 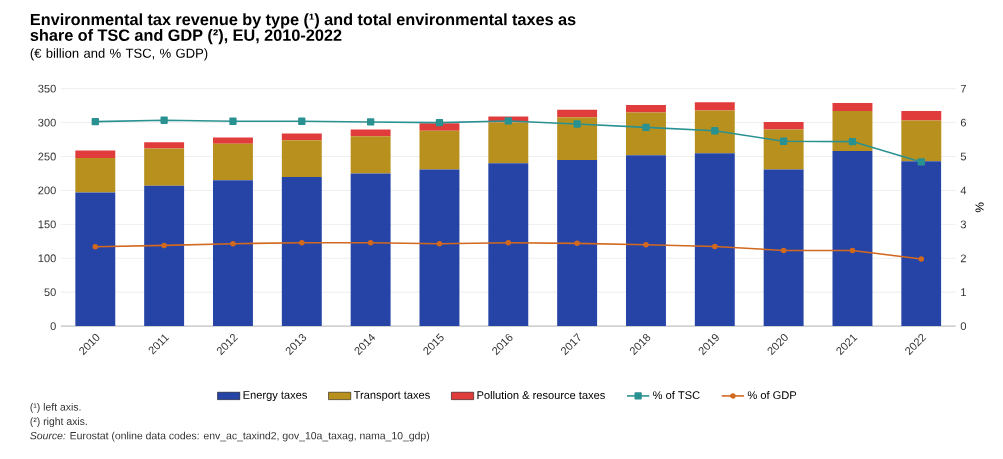 I want to click on y2-tick-label: 3, so click(x=963, y=224).